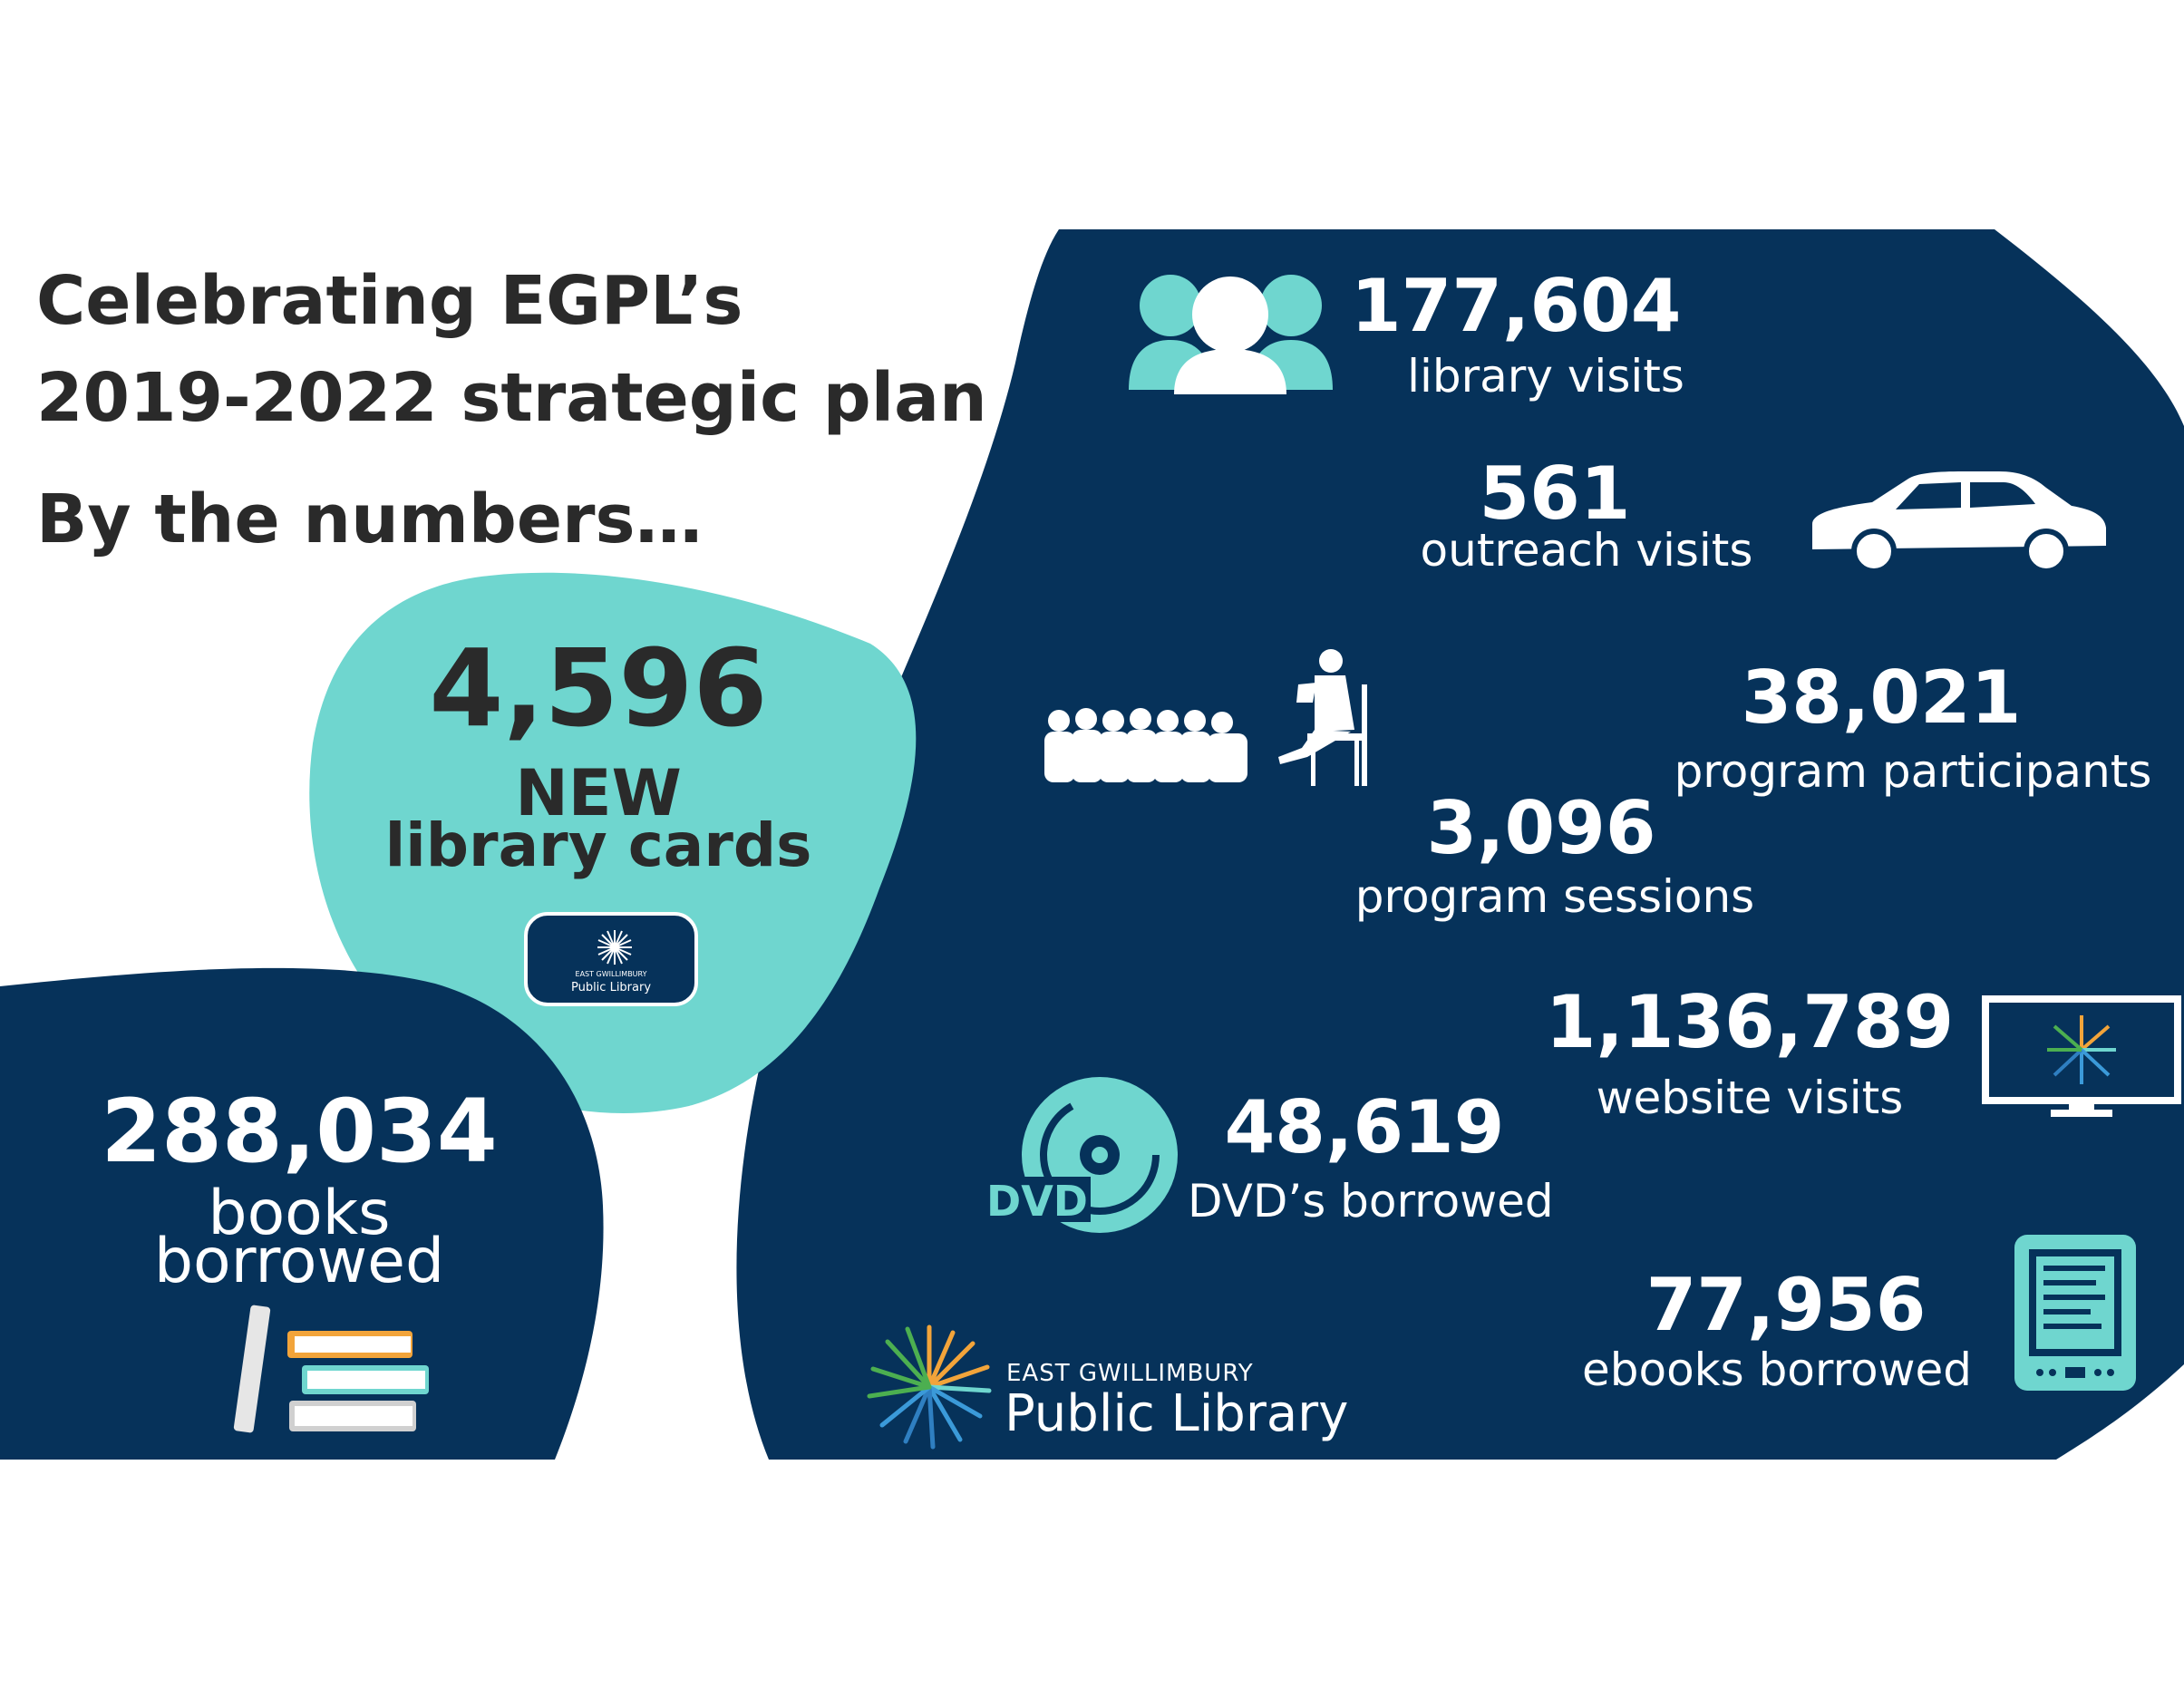  I want to click on logo-line1: EAST GWILLIMBURY, so click(1130, 1373).